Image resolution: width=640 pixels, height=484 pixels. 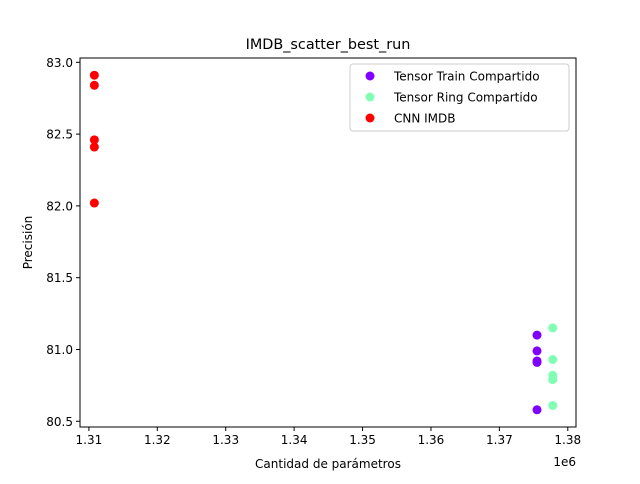 I want to click on x-axis-label: Cantidad de parámetros, so click(x=328, y=464).